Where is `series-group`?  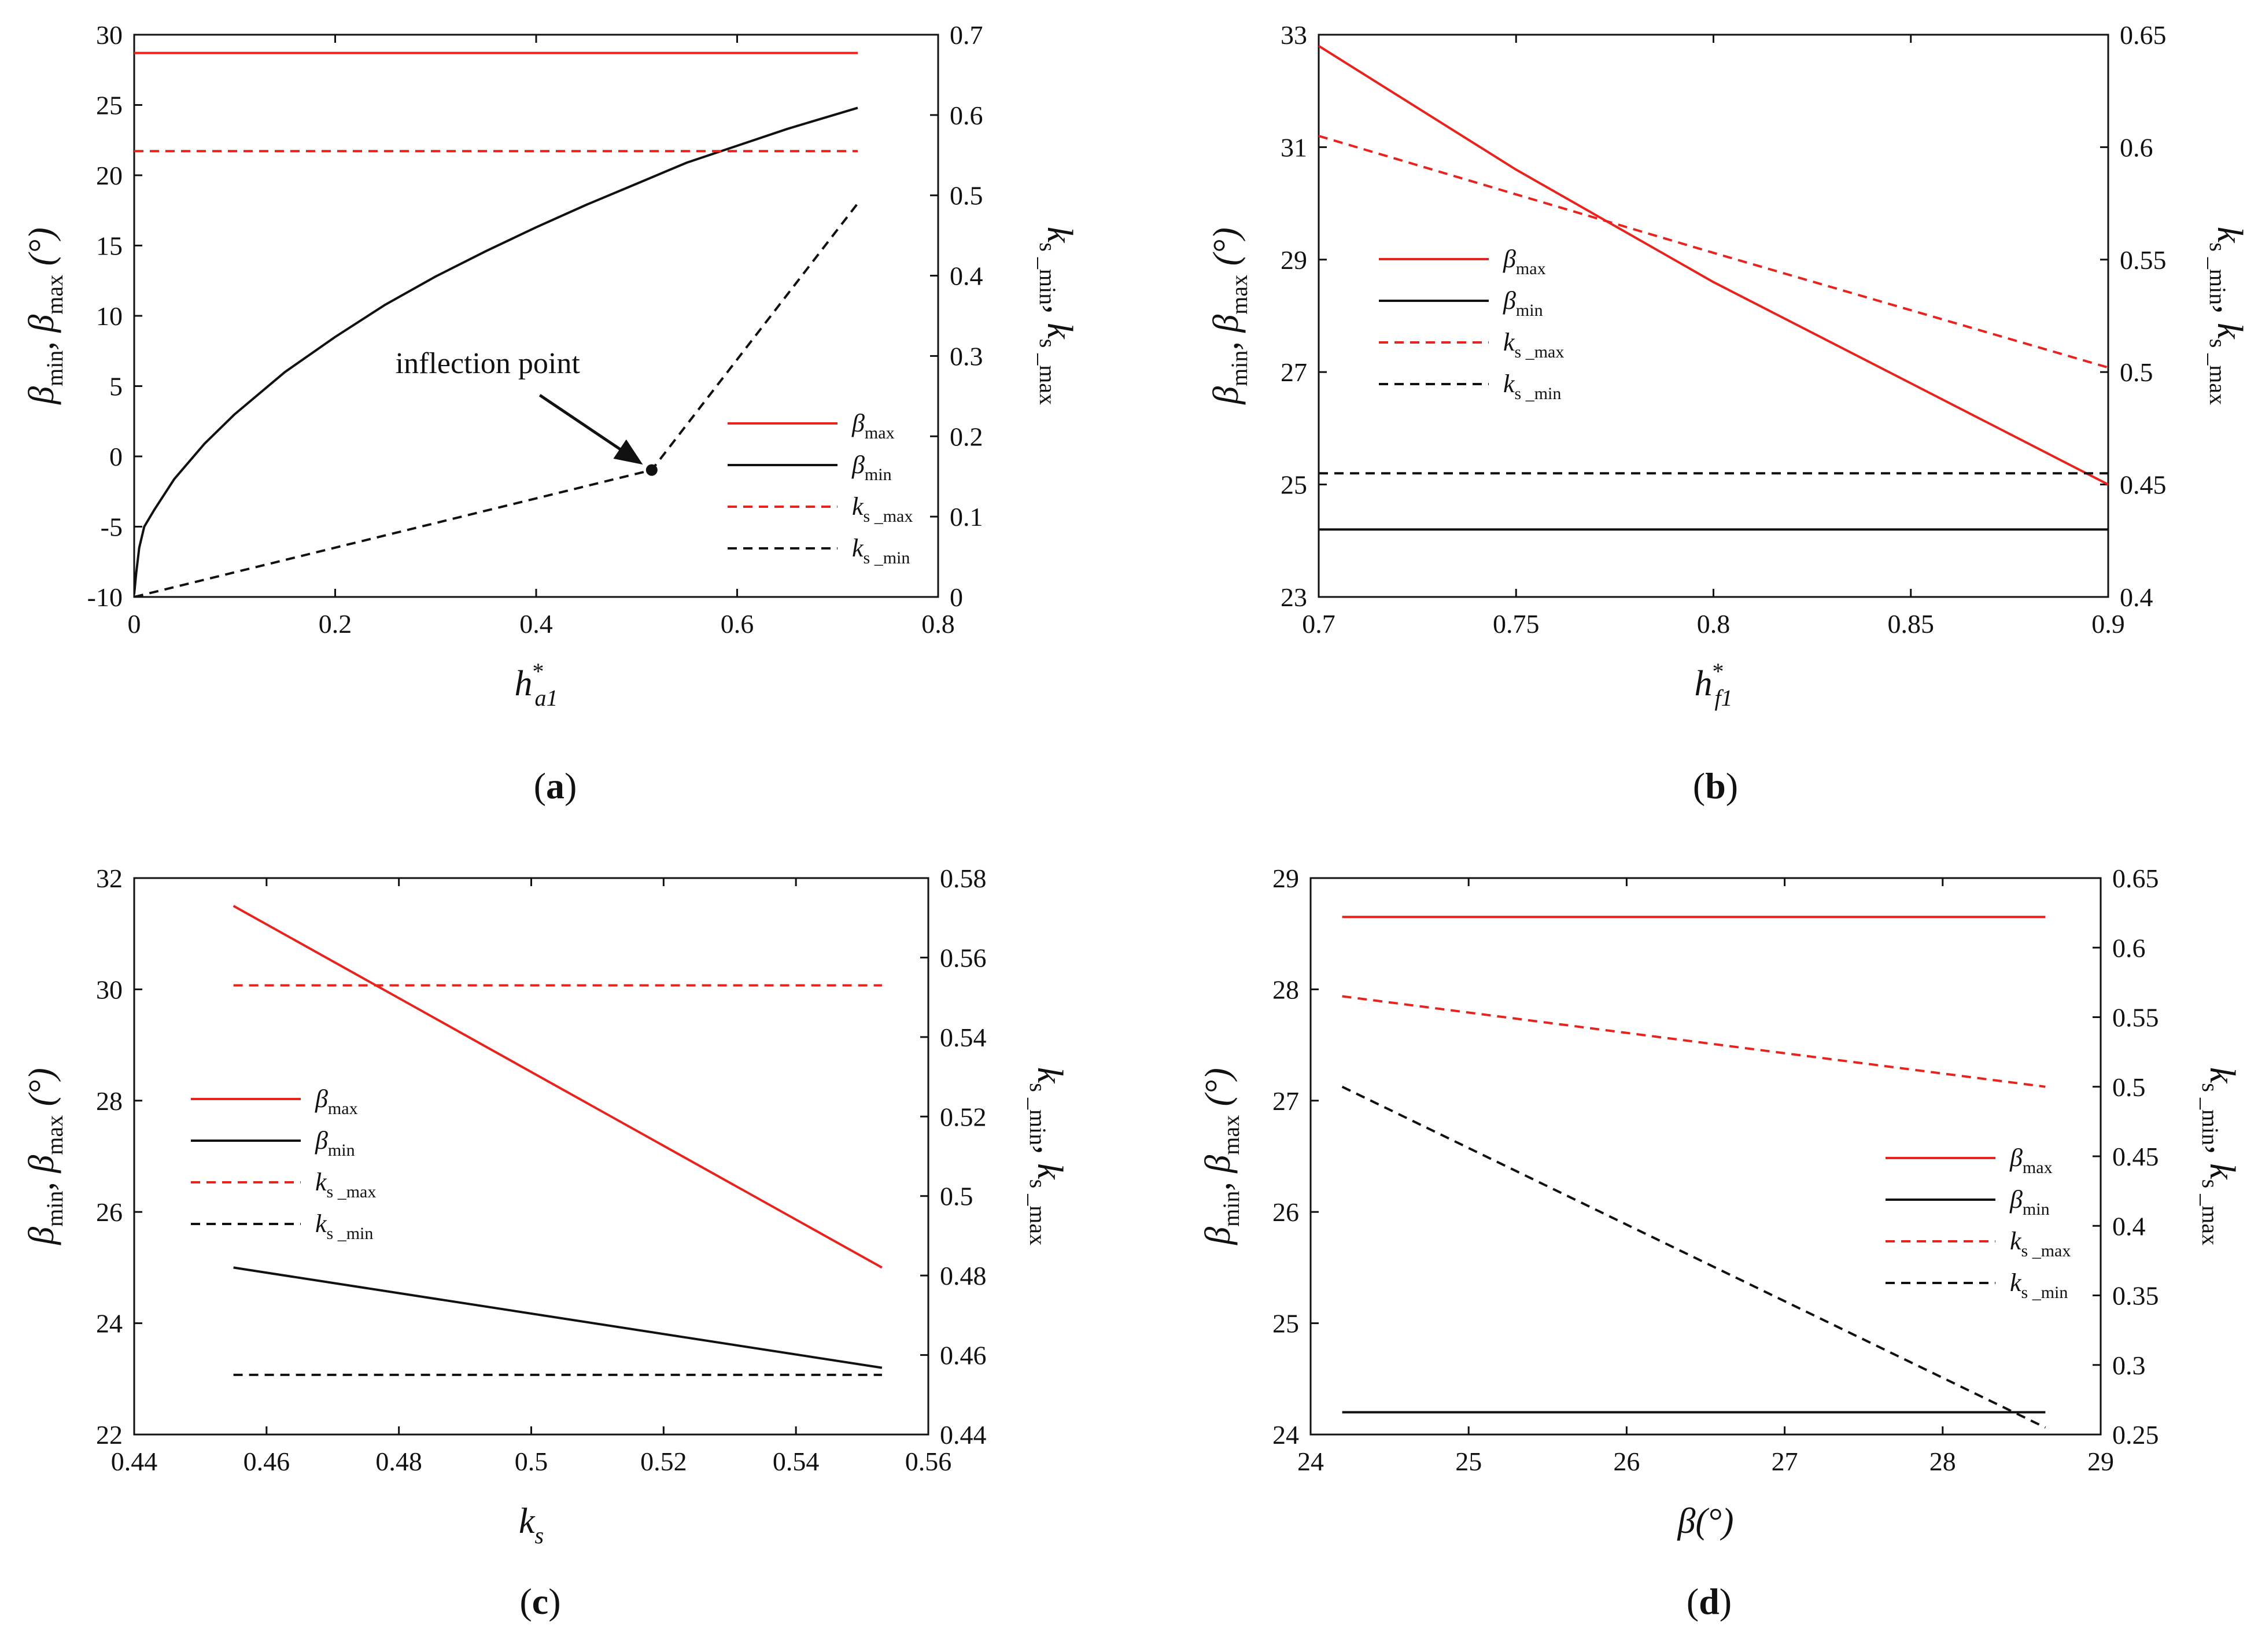 series-group is located at coordinates (1713, 288).